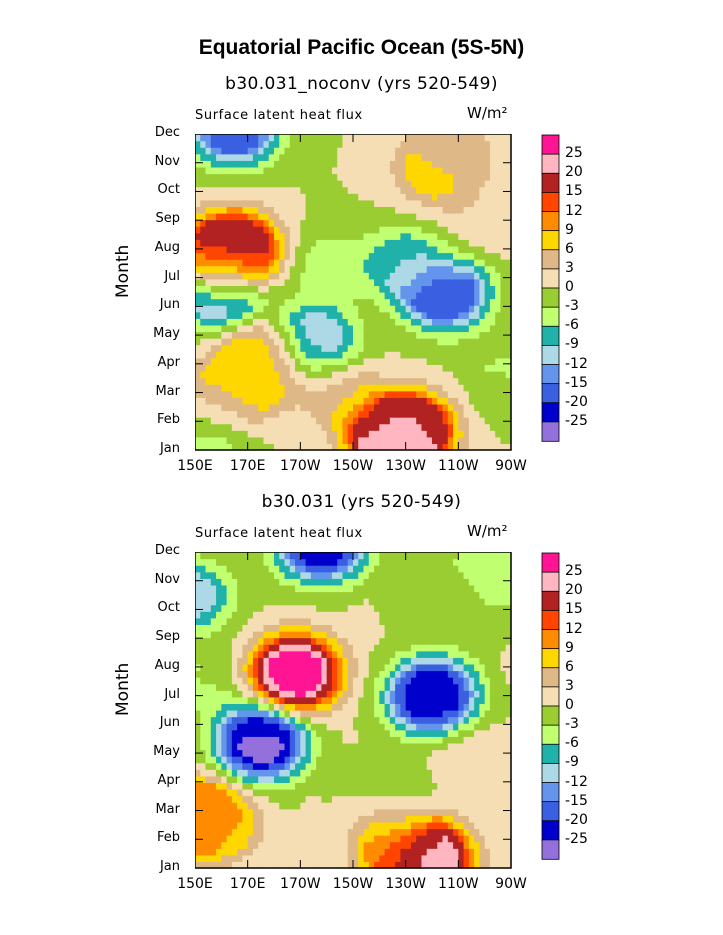  I want to click on colorbar-swatch, so click(550, 316).